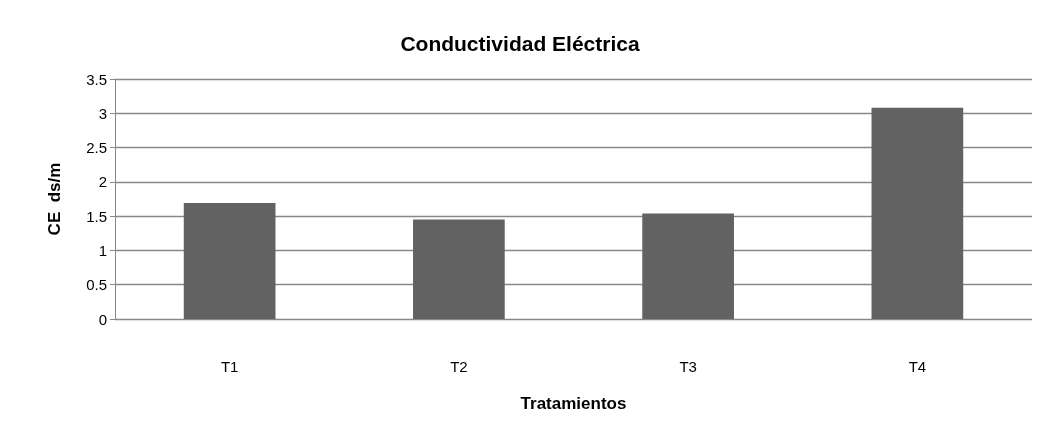 This screenshot has width=1040, height=432. Describe the element at coordinates (573, 403) in the screenshot. I see `x-axis-title: Tratamientos` at that location.